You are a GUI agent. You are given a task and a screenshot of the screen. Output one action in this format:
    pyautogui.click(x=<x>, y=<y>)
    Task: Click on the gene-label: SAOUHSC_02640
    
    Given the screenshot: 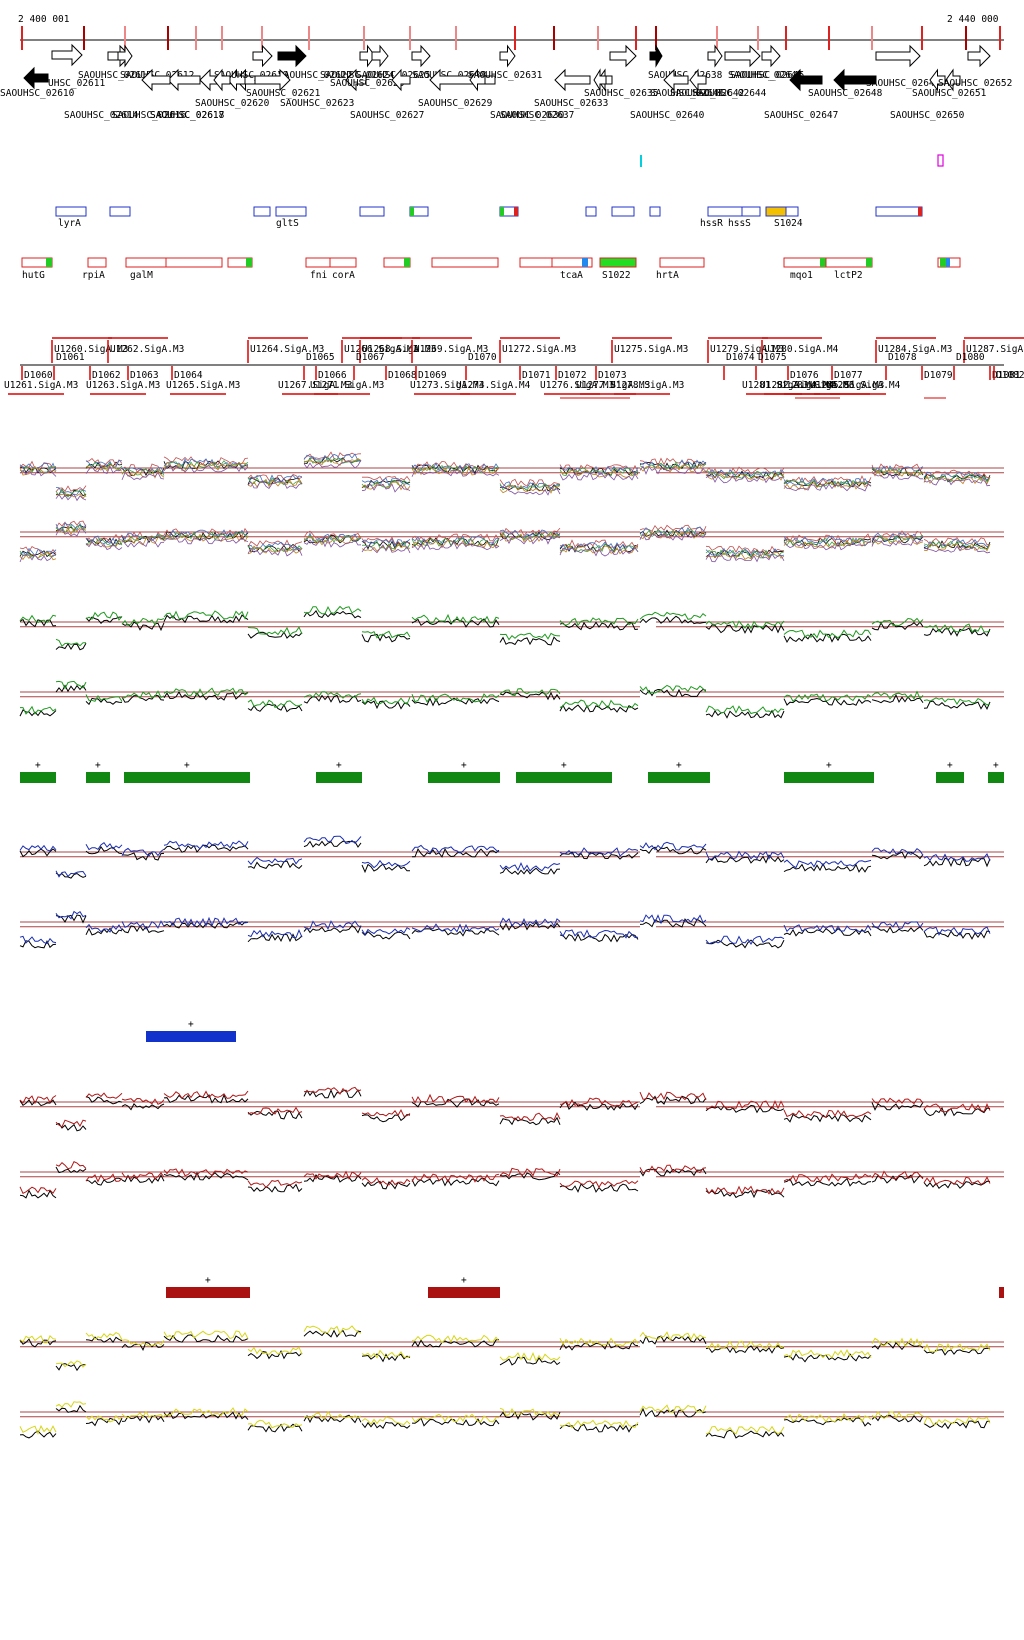 What is the action you would take?
    pyautogui.click(x=667, y=115)
    